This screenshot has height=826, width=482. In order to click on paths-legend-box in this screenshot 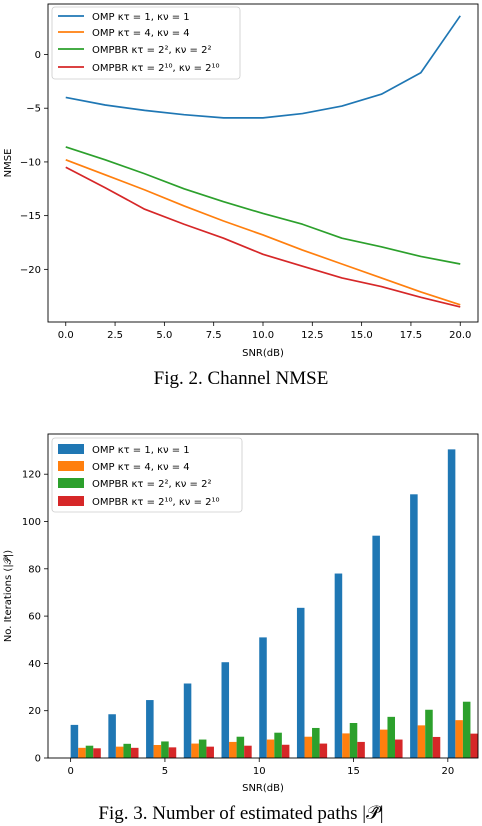, I will do `click(147, 475)`.